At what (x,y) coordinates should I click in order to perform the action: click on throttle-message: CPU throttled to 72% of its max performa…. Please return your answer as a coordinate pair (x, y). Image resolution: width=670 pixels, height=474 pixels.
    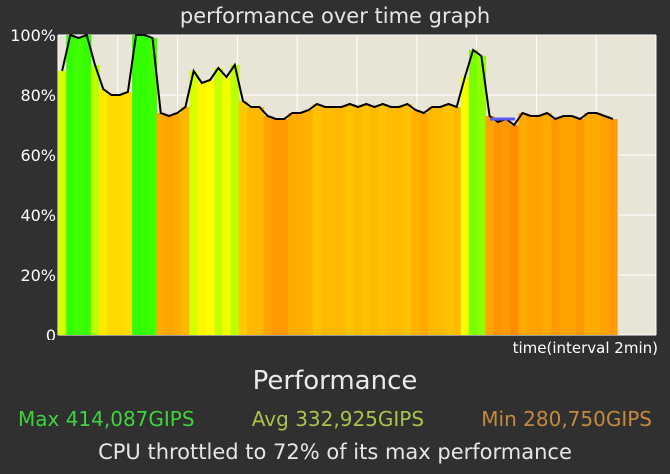
    Looking at the image, I should click on (335, 452).